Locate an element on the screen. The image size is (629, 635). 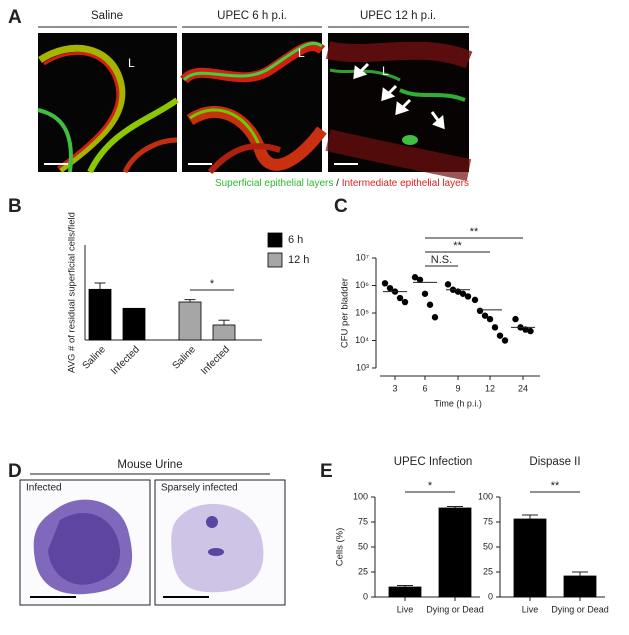
significance-label: N.S. is located at coordinates (441, 260).